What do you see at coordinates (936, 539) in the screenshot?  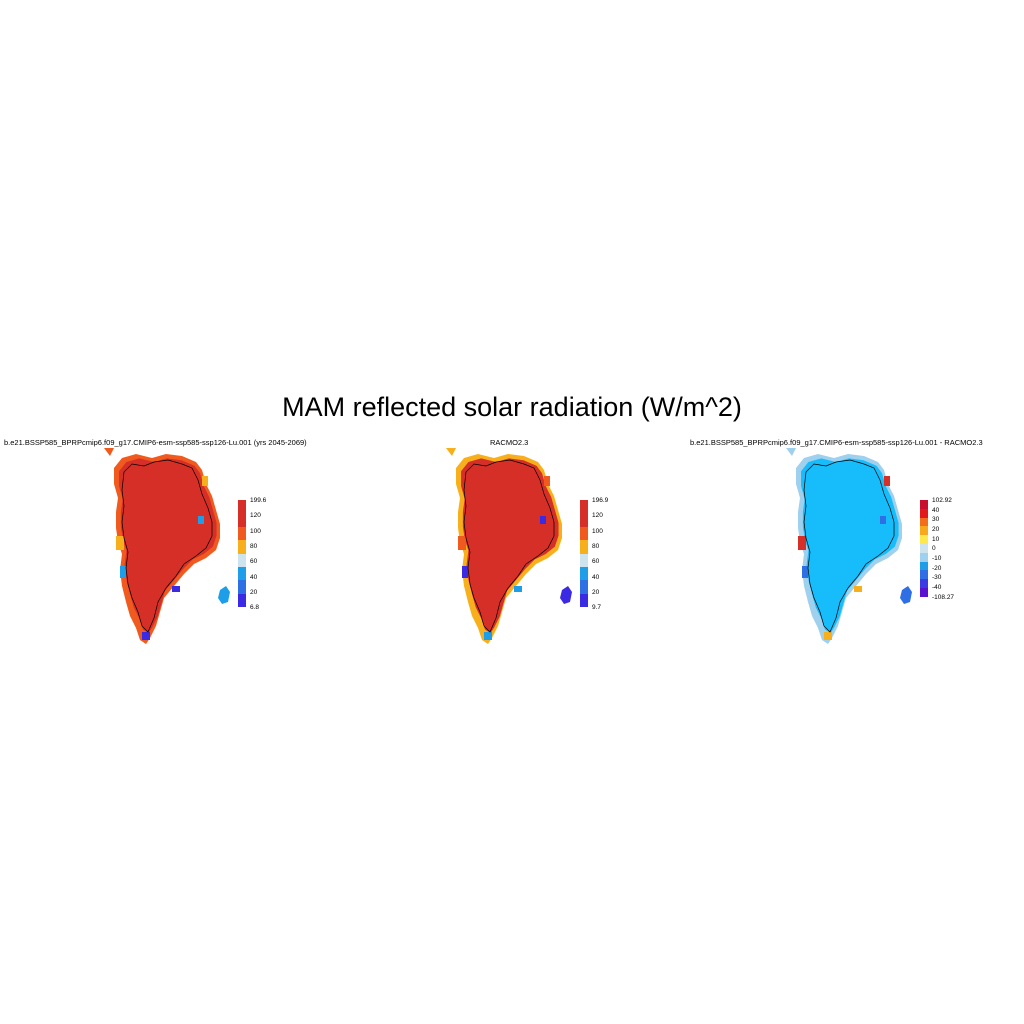 I see `colorbar-tick-label: 10` at bounding box center [936, 539].